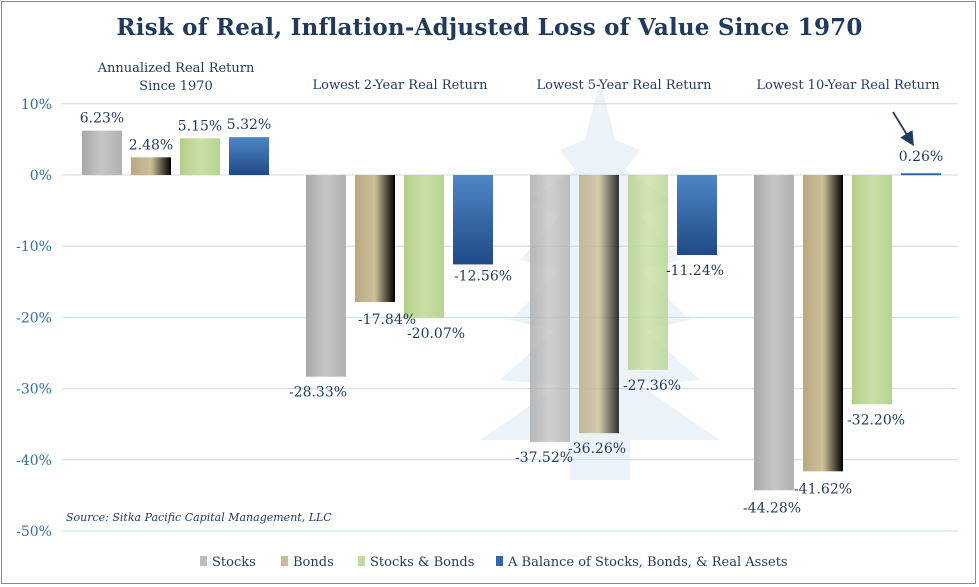 The height and width of the screenshot is (587, 979). I want to click on y-axis: 10% 0% -10% -20% -30% -40% -50%, so click(34, 318).